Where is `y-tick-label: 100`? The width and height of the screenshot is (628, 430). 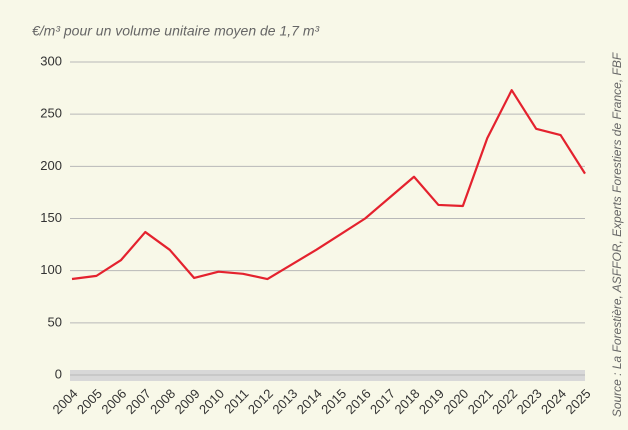 y-tick-label: 100 is located at coordinates (51, 269).